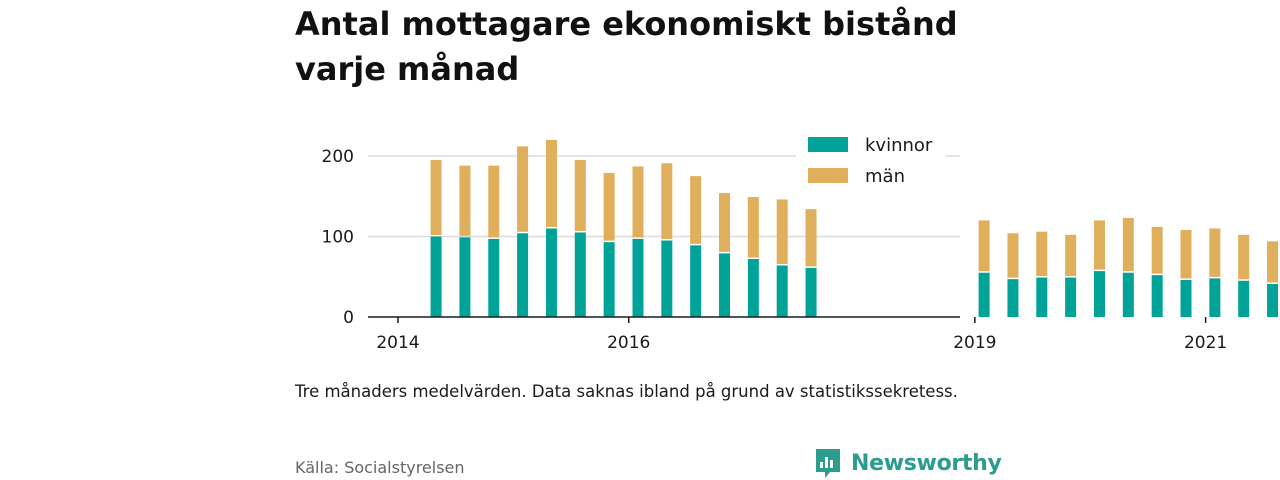  I want to click on x-tick-label: 2014, so click(397, 343).